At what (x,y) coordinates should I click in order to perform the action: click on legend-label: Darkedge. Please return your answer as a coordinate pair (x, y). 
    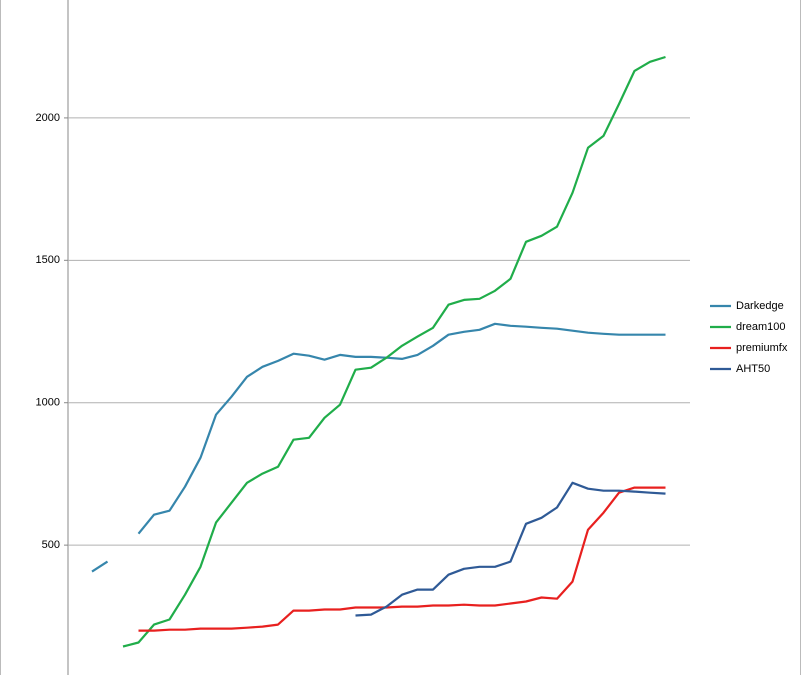
    Looking at the image, I should click on (760, 306).